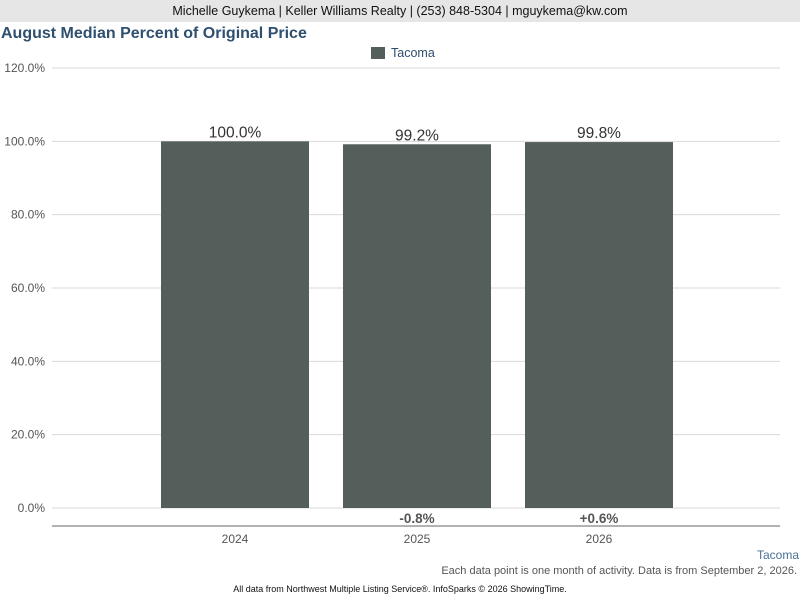 The width and height of the screenshot is (800, 600). Describe the element at coordinates (28, 288) in the screenshot. I see `y-tick-label: 60.0%` at that location.